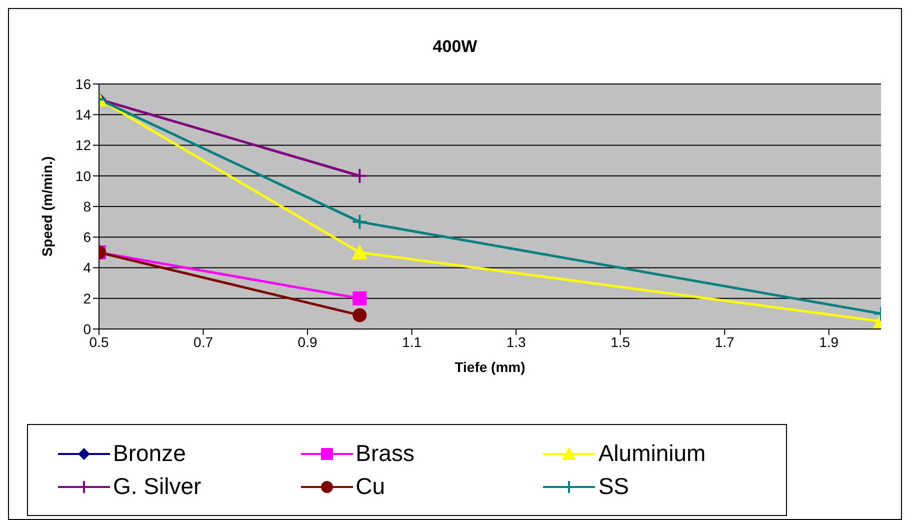 This screenshot has height=520, width=910. Describe the element at coordinates (308, 342) in the screenshot. I see `x-tick-label: 0.9` at that location.